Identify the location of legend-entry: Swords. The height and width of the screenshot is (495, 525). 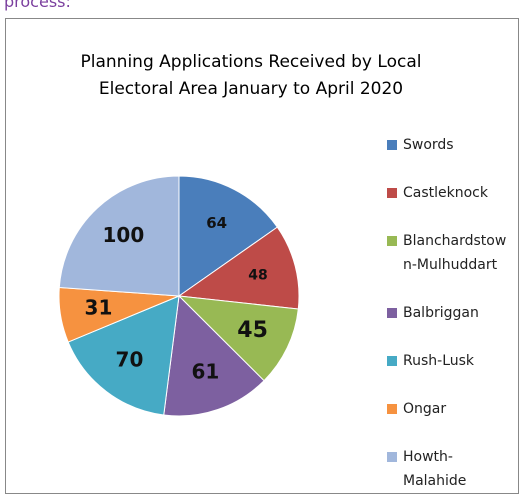
(450, 145).